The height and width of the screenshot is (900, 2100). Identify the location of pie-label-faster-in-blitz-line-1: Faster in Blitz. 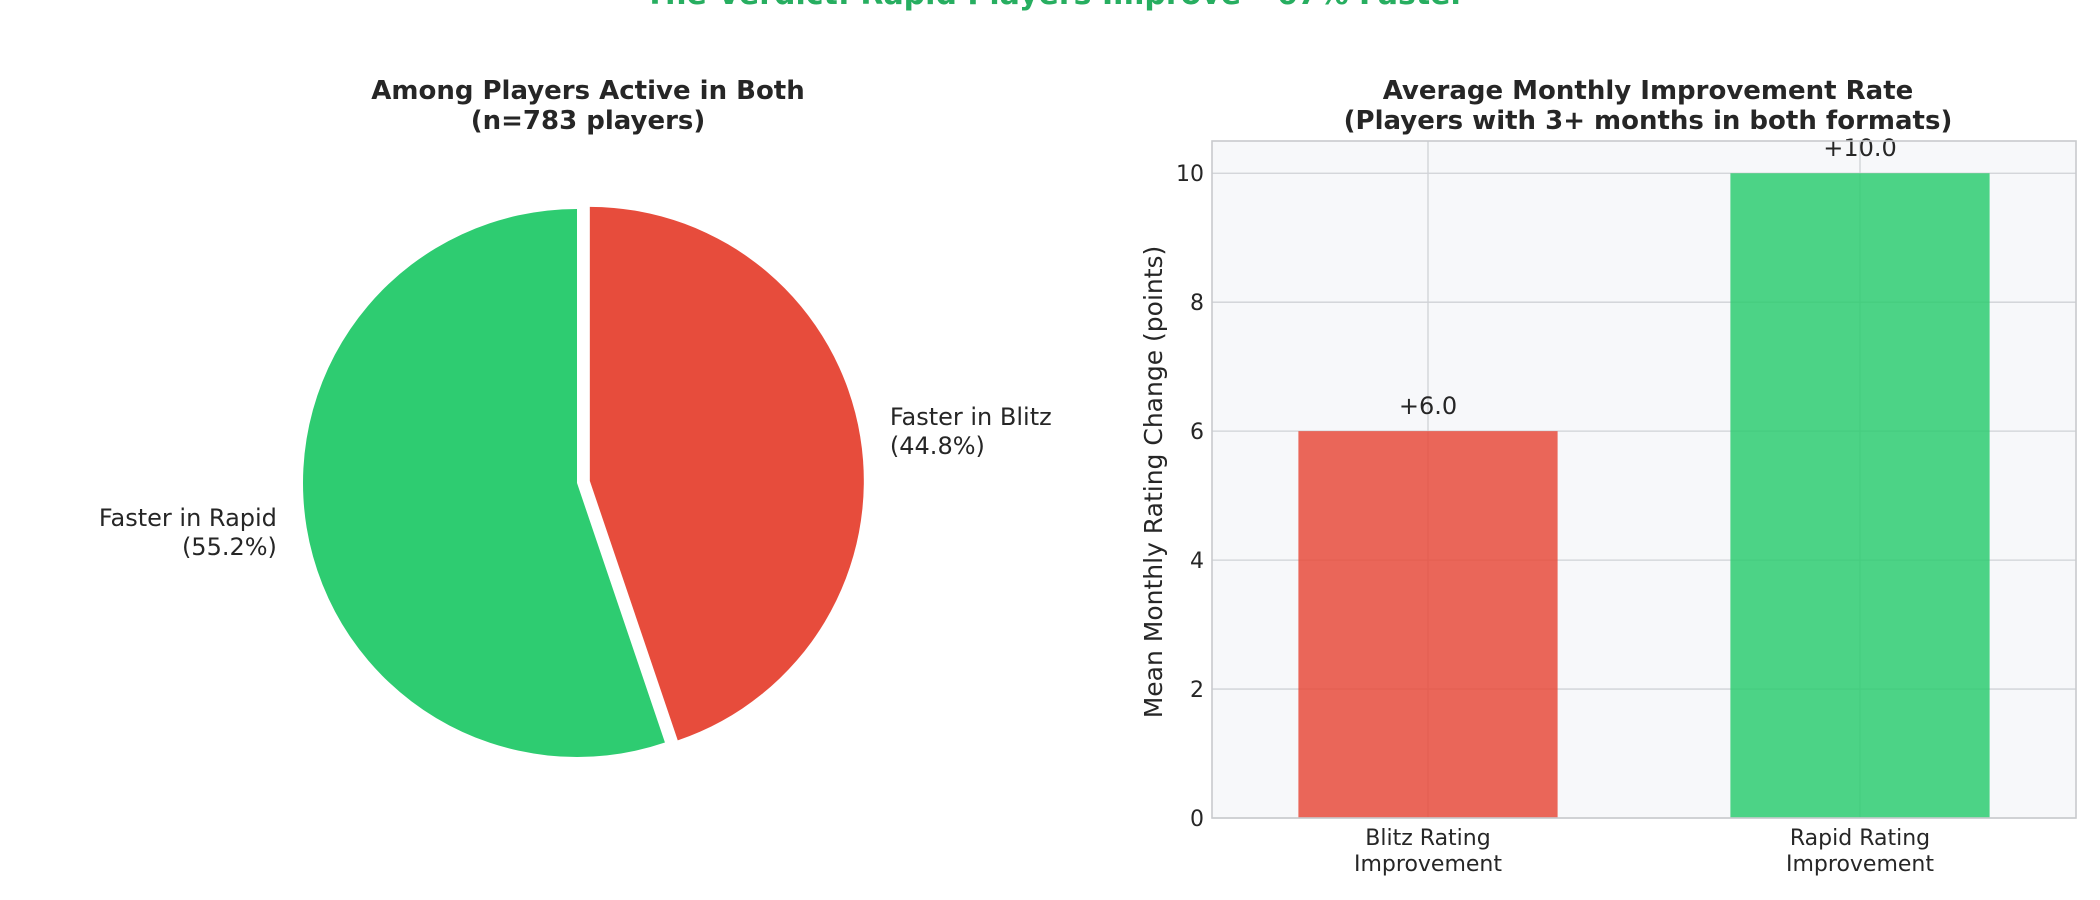
(971, 417).